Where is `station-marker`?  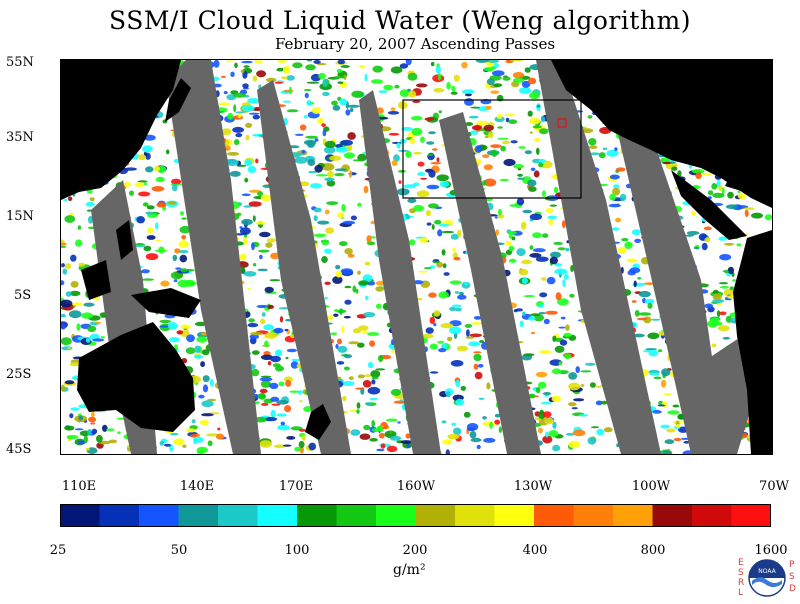
station-marker is located at coordinates (562, 123).